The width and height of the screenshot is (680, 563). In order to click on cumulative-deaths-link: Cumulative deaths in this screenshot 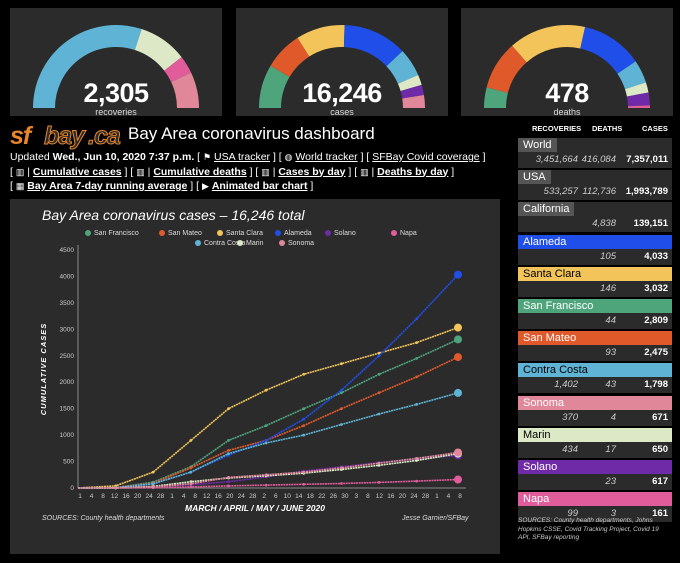, I will do `click(200, 171)`.